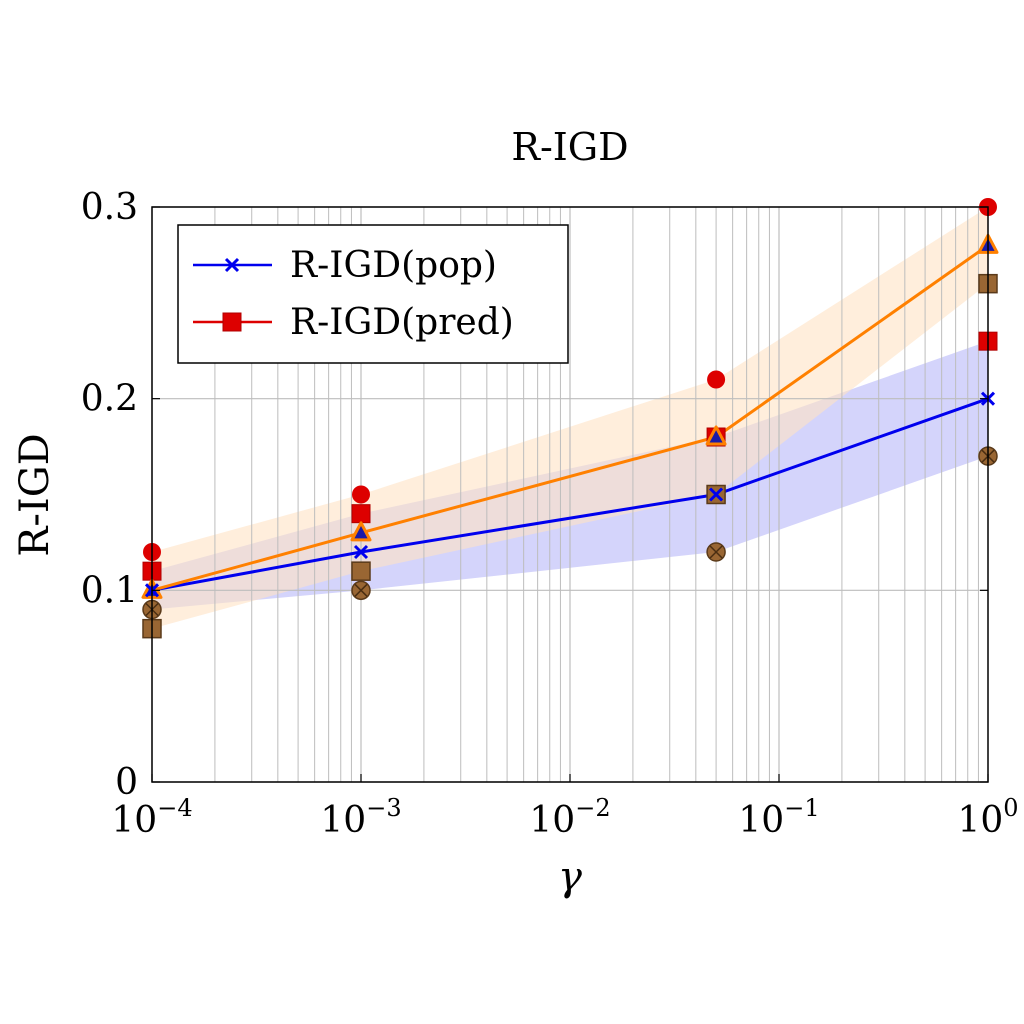  I want to click on y-tick-label: 0.2, so click(109, 399).